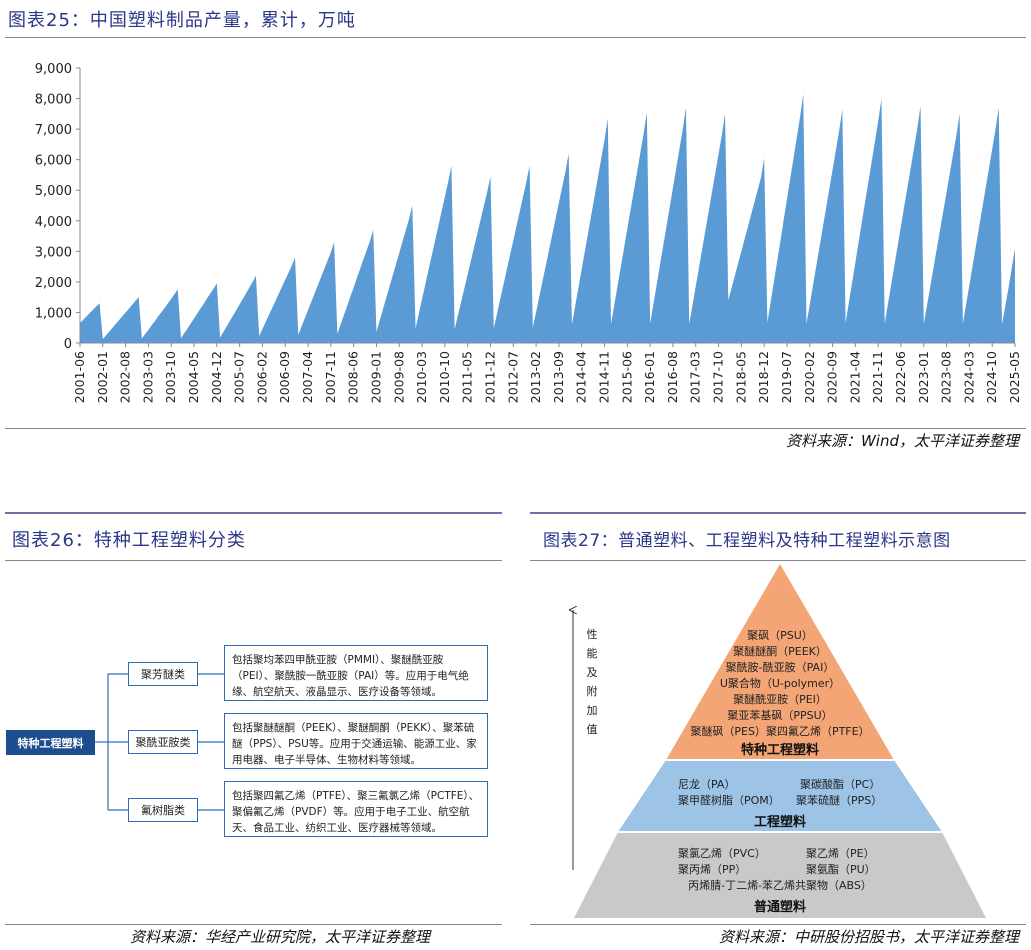 Image resolution: width=1031 pixels, height=950 pixels. I want to click on special-item-peek: 聚醚醚酮（PEEK）, so click(780, 651).